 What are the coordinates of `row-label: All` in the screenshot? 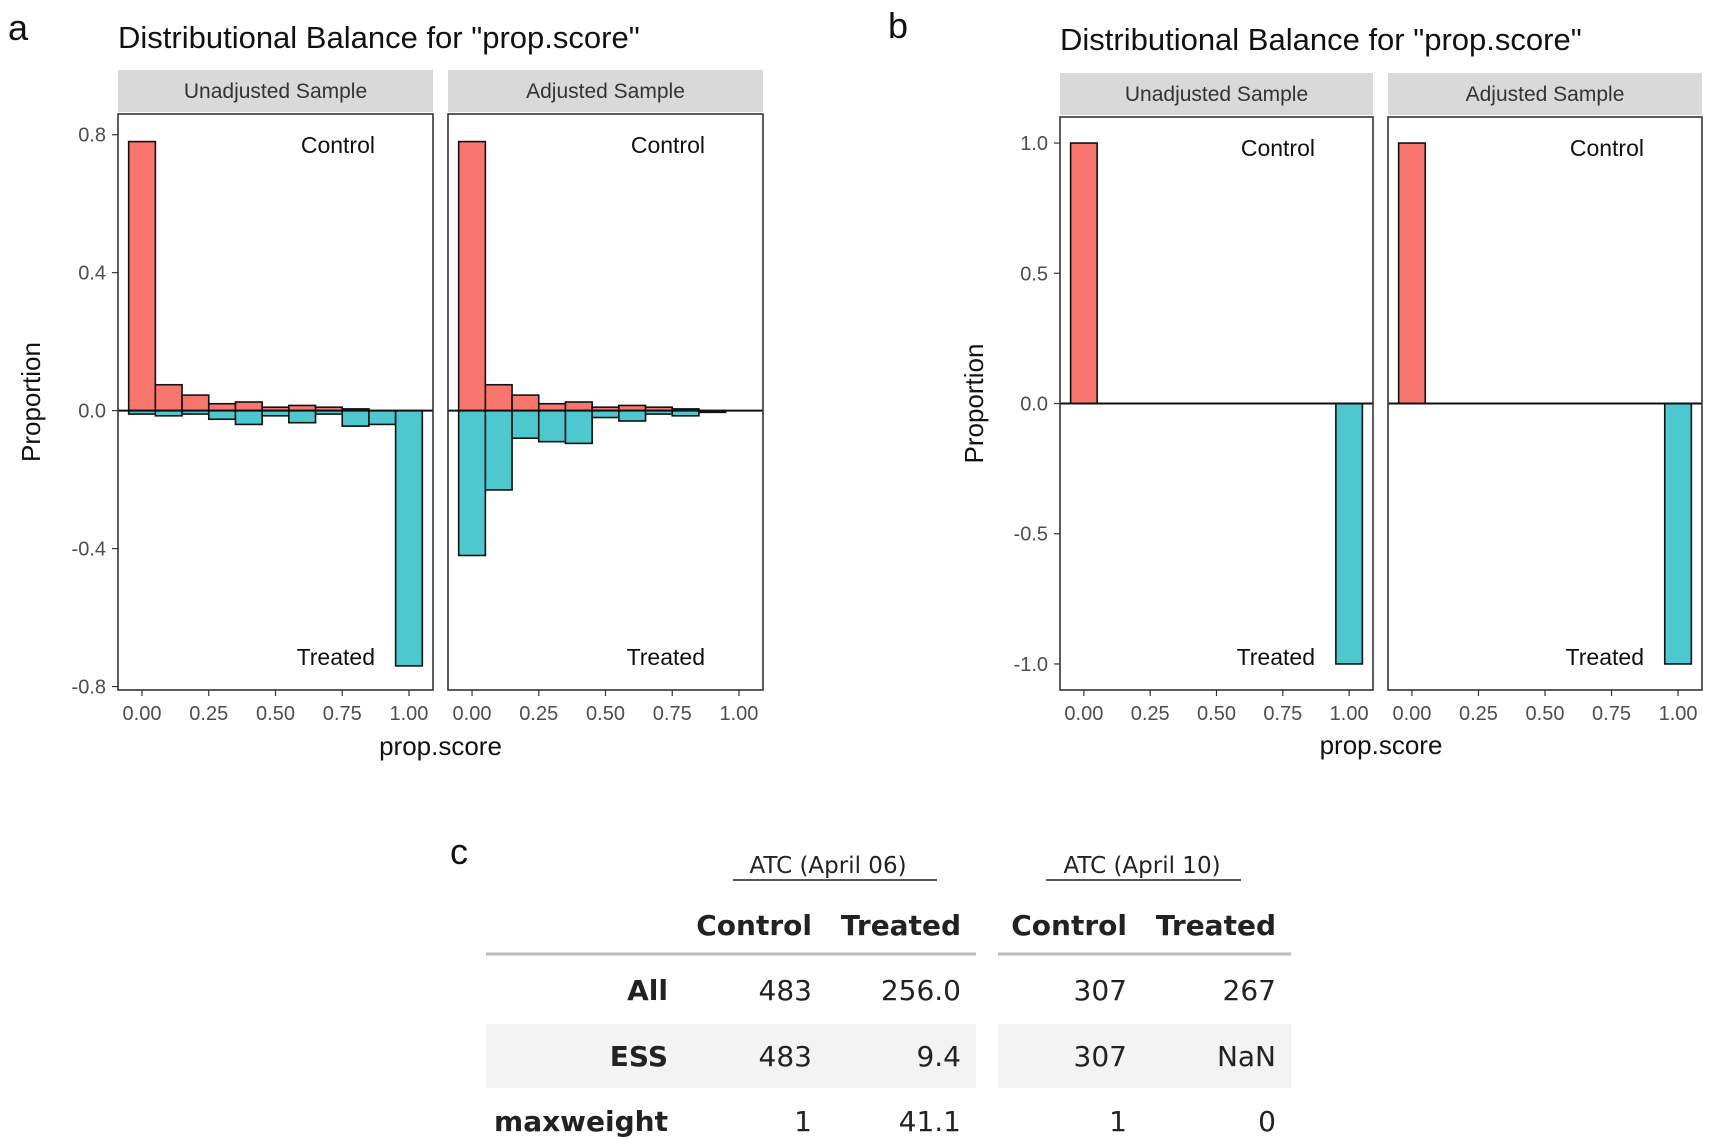 It's located at (647, 990).